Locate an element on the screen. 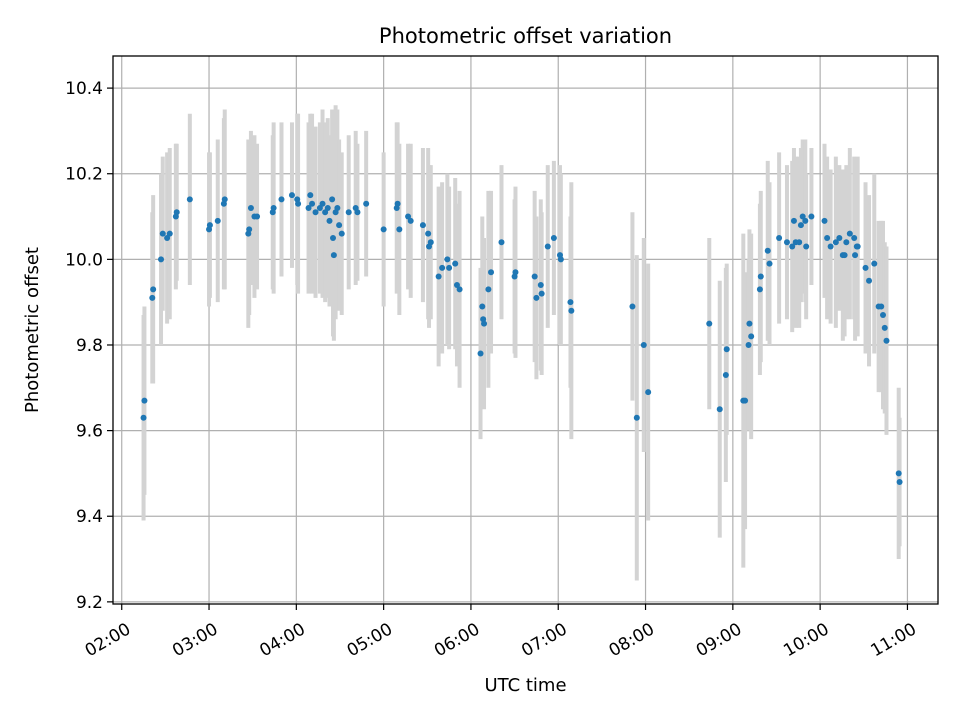 The image size is (960, 720). y-tick-label: 9.2 is located at coordinates (89, 603).